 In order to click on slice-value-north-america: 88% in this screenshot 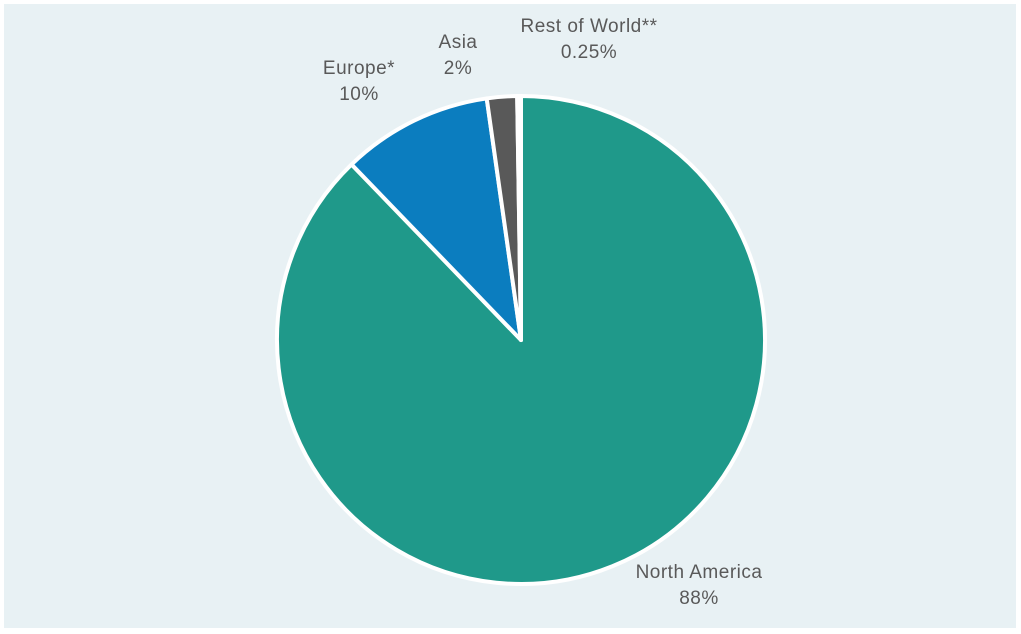, I will do `click(699, 598)`.